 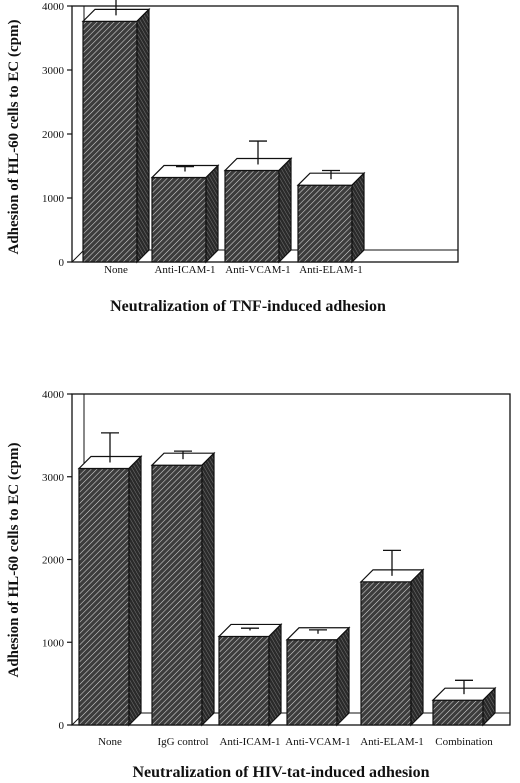 I want to click on category-label: Combination, so click(x=464, y=742).